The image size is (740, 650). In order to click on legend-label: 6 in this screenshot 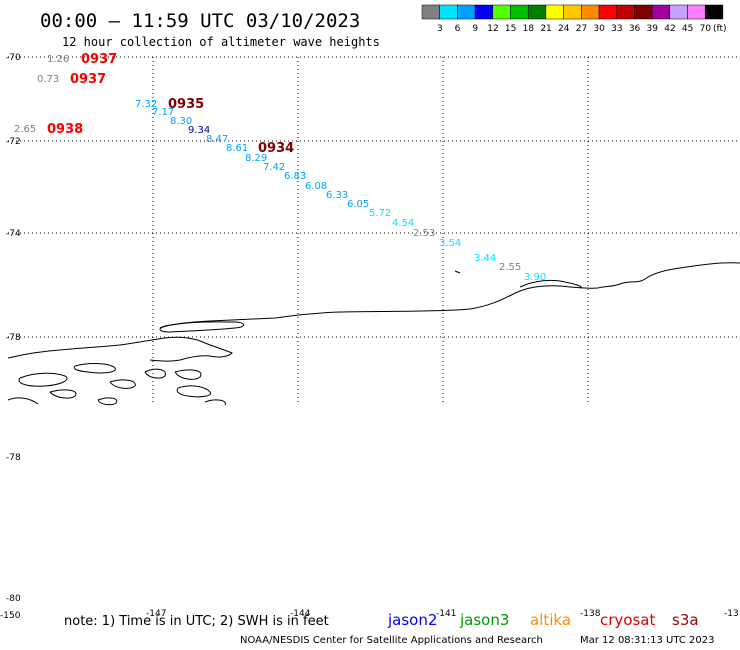, I will do `click(458, 29)`.